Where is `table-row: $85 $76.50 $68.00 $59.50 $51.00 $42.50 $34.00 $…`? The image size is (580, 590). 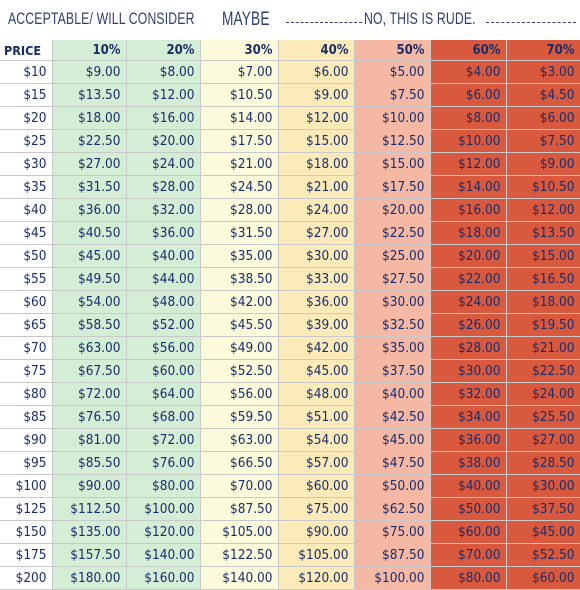
table-row: $85 $76.50 $68.00 $59.50 $51.00 $42.50 $34.00 $… is located at coordinates (290, 417).